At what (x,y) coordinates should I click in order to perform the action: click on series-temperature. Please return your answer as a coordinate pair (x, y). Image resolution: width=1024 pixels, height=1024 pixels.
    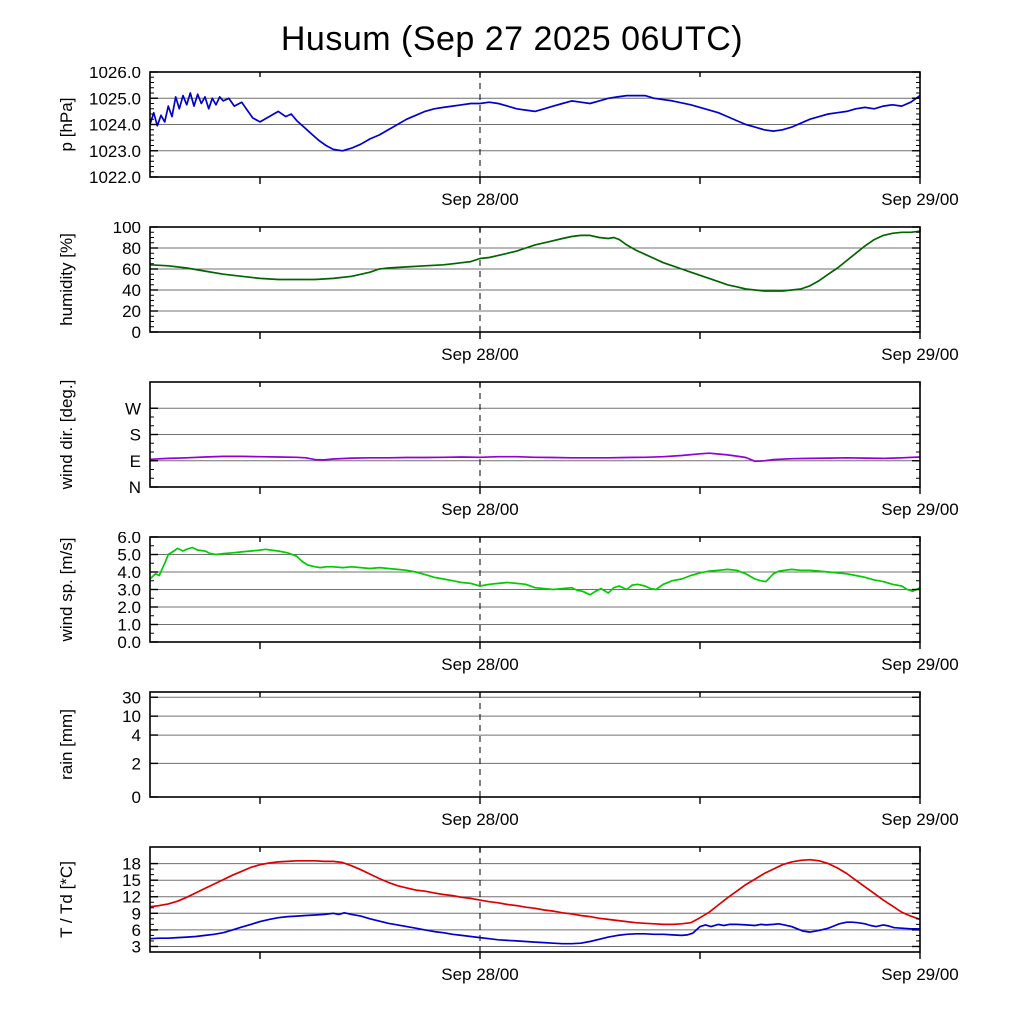
    Looking at the image, I should click on (535, 892).